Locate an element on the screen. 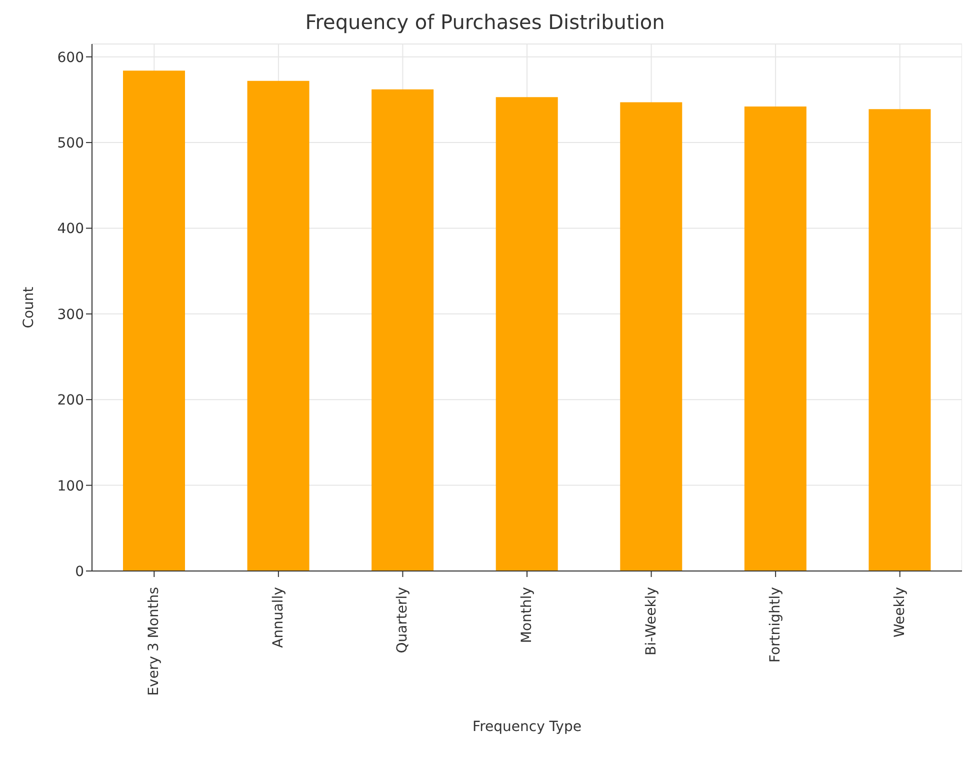 This screenshot has height=763, width=970. y-tick-label: 600 is located at coordinates (70, 58).